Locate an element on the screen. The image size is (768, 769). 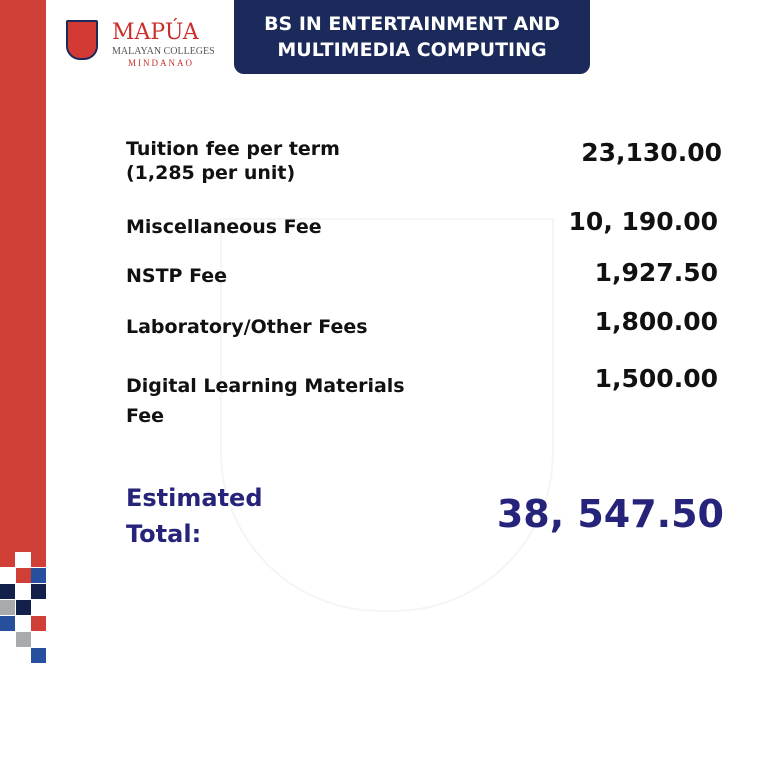
logo-name: MAPÚA is located at coordinates (155, 32).